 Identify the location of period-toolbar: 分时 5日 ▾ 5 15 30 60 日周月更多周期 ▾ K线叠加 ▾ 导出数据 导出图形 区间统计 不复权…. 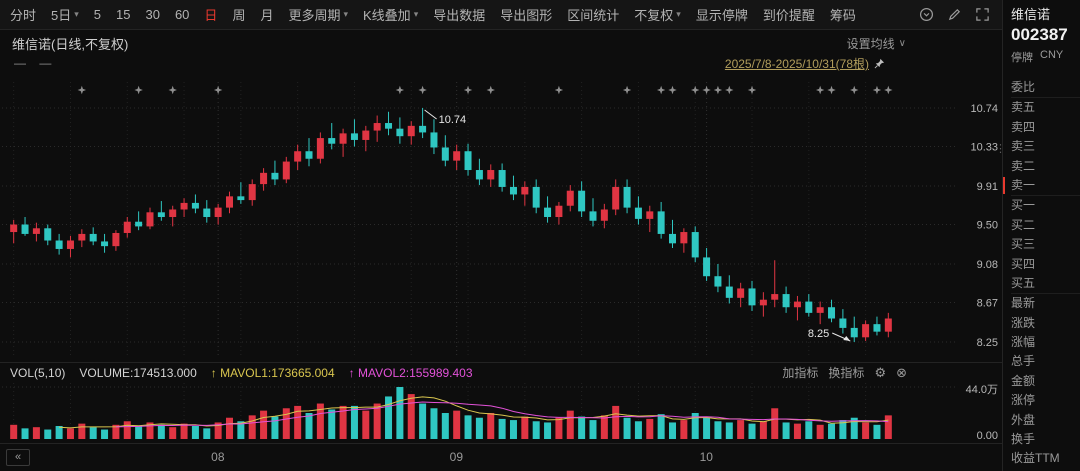
(433, 14).